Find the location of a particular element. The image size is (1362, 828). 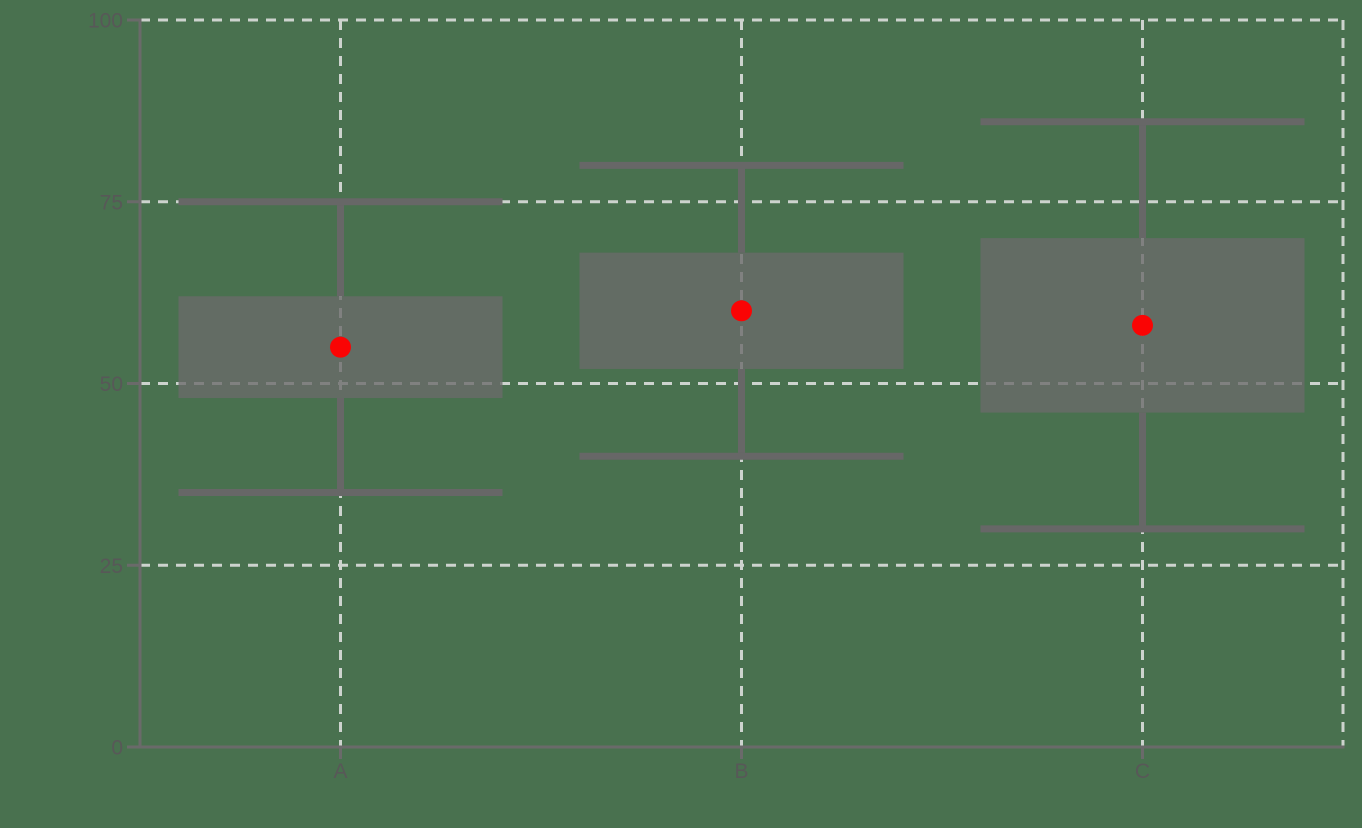

y-tick-label-75: 75 is located at coordinates (111, 202).